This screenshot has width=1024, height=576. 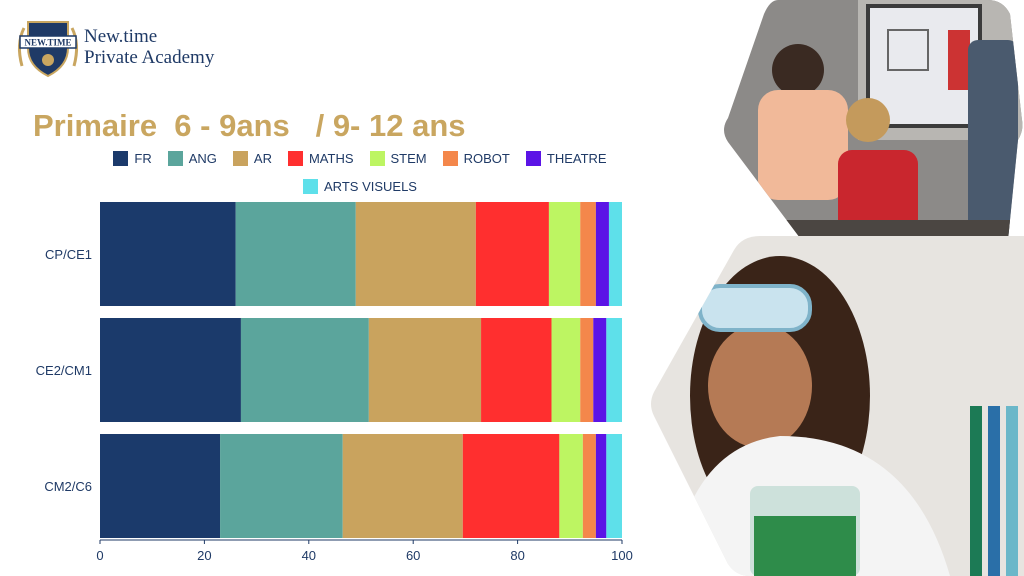 I want to click on legend-label: MATHS, so click(x=331, y=158).